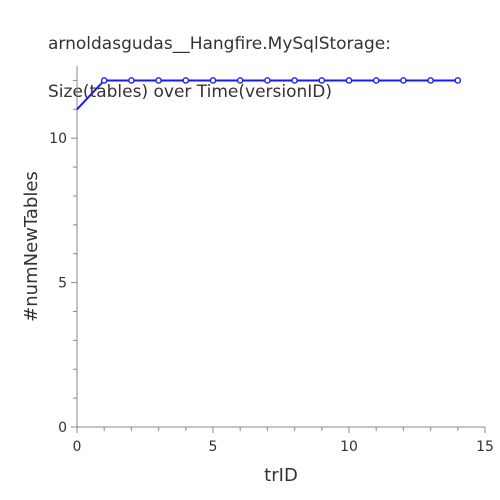 This screenshot has width=500, height=500. Describe the element at coordinates (213, 447) in the screenshot. I see `x-tick-label: 5` at that location.